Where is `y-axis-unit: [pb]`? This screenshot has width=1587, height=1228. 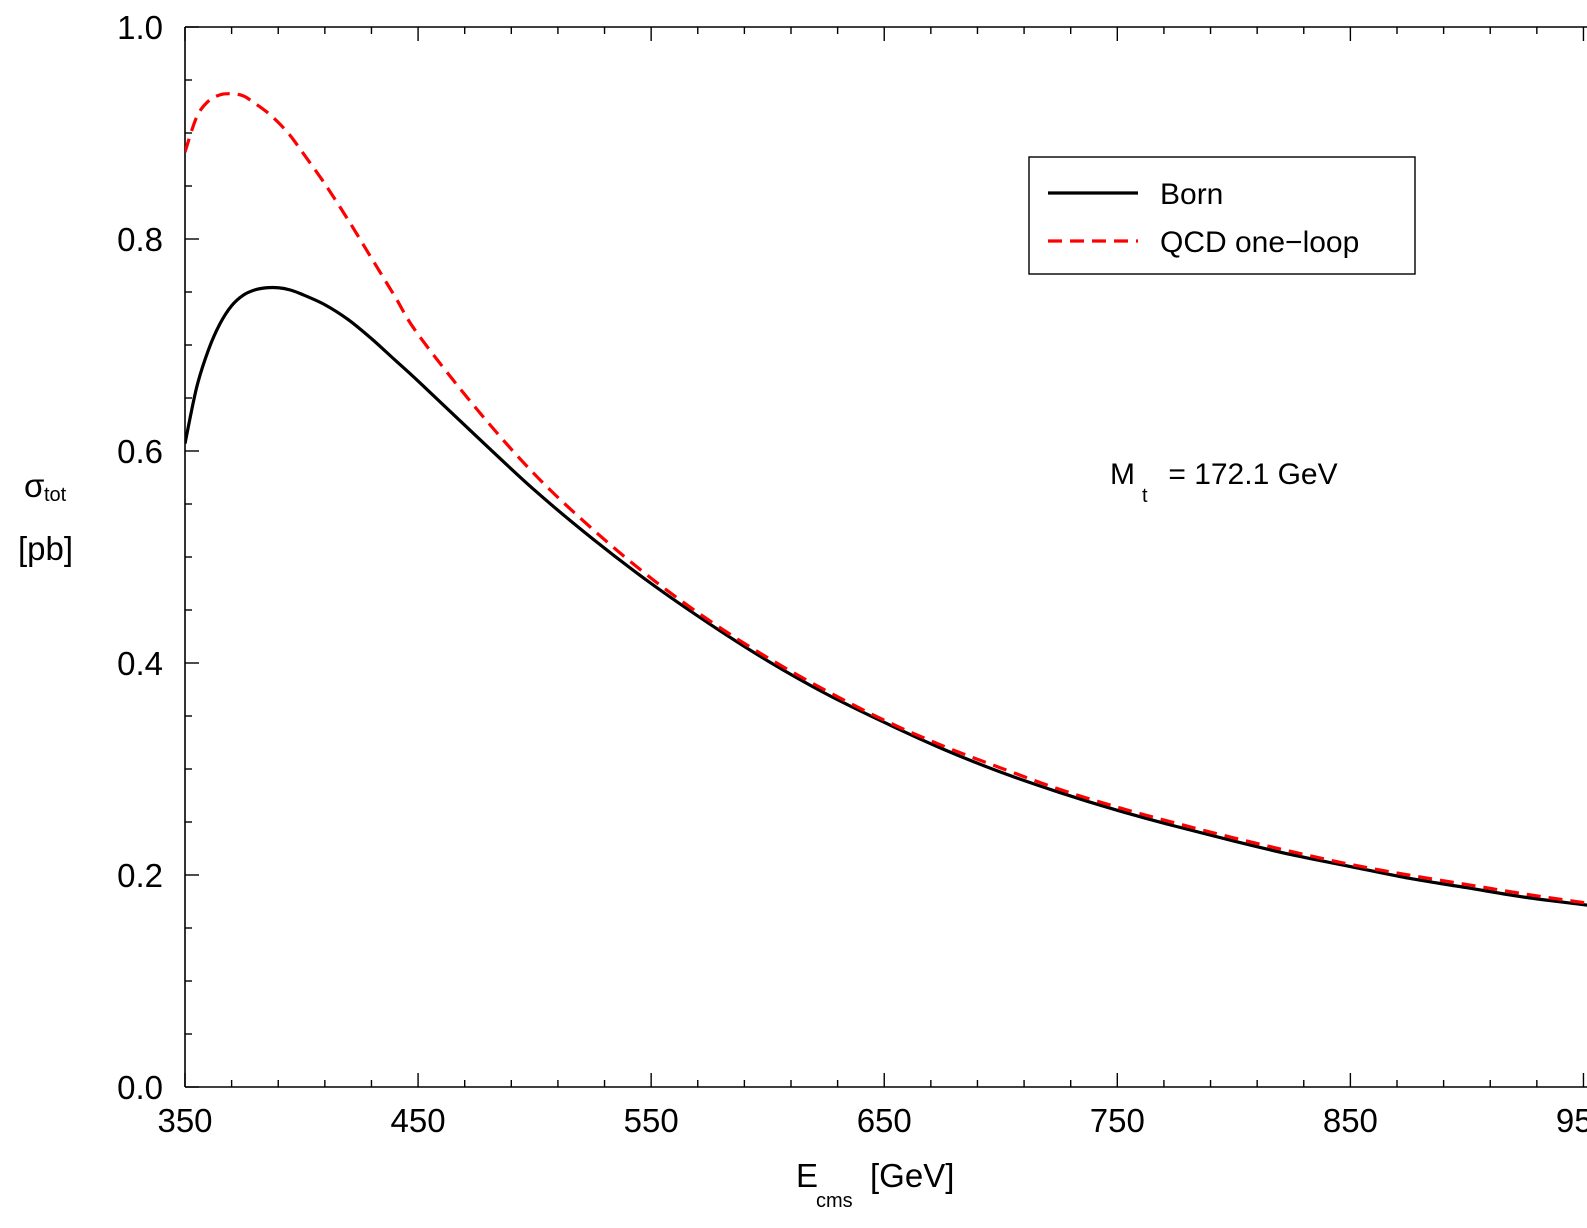
y-axis-unit: [pb] is located at coordinates (45, 548).